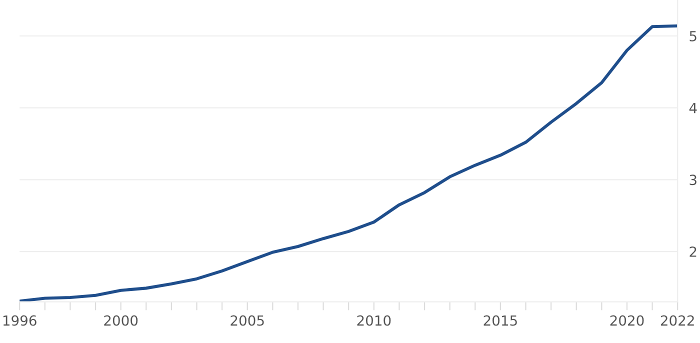 The image size is (700, 343). What do you see at coordinates (121, 320) in the screenshot?
I see `x-tick-label: 2000` at bounding box center [121, 320].